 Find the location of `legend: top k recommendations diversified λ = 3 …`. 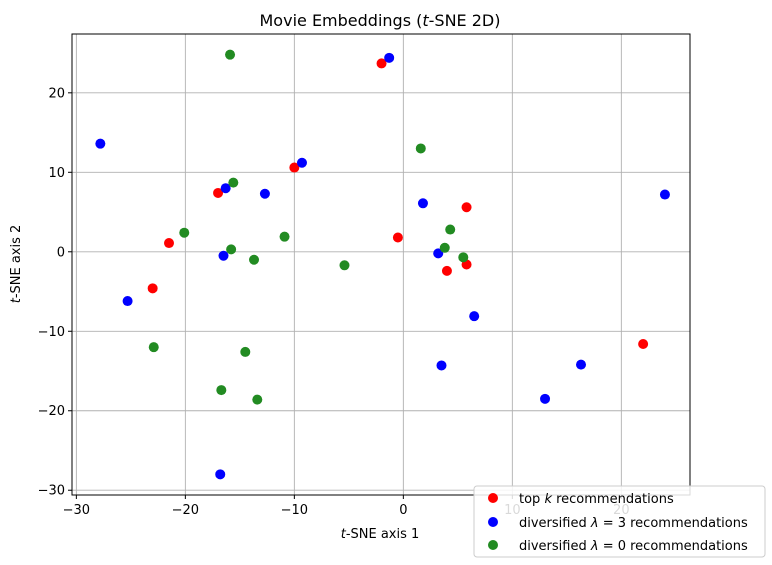

legend: top k recommendations diversified λ = 3 … is located at coordinates (619, 521).